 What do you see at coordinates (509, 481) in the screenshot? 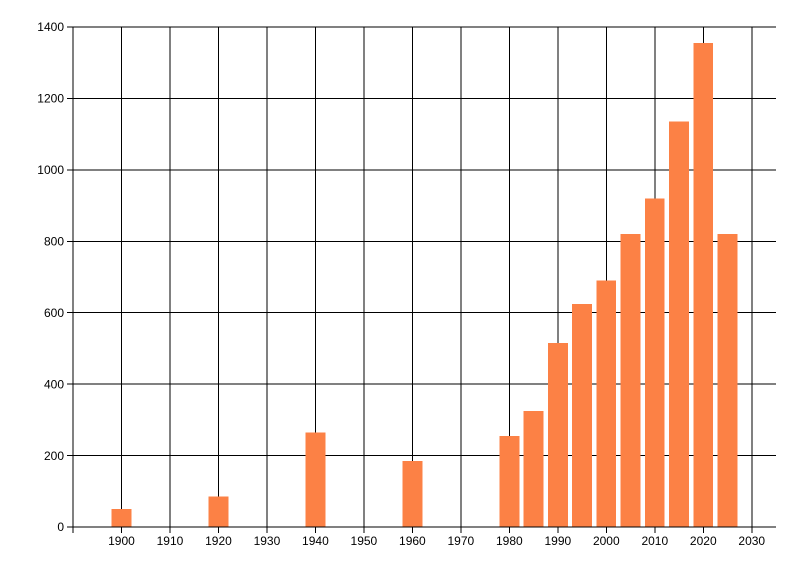
I see `bar-1980` at bounding box center [509, 481].